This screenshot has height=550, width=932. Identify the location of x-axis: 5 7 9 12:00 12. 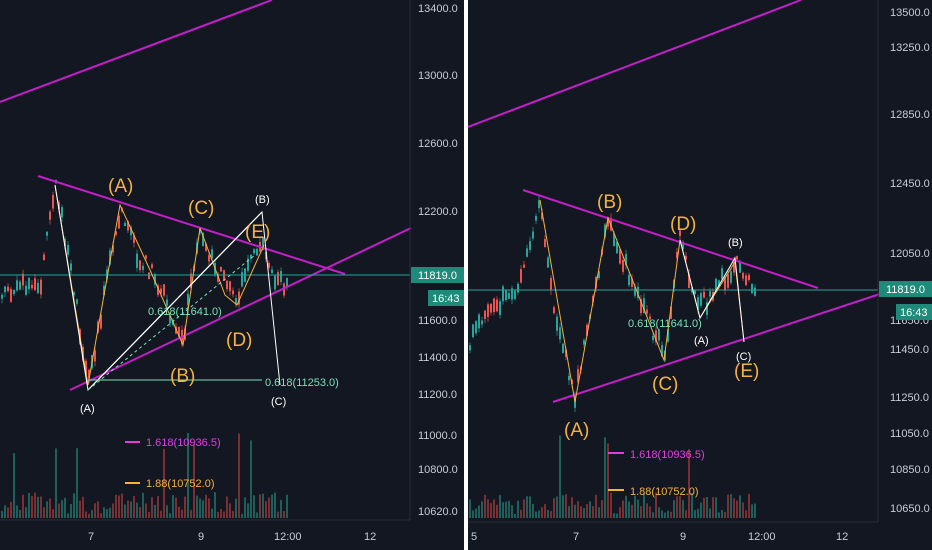
(659, 537).